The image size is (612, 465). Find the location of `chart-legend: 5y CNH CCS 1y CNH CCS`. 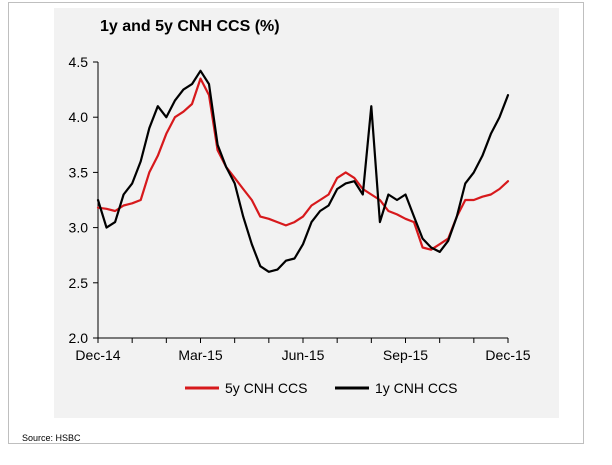

chart-legend: 5y CNH CCS 1y CNH CCS is located at coordinates (321, 388).